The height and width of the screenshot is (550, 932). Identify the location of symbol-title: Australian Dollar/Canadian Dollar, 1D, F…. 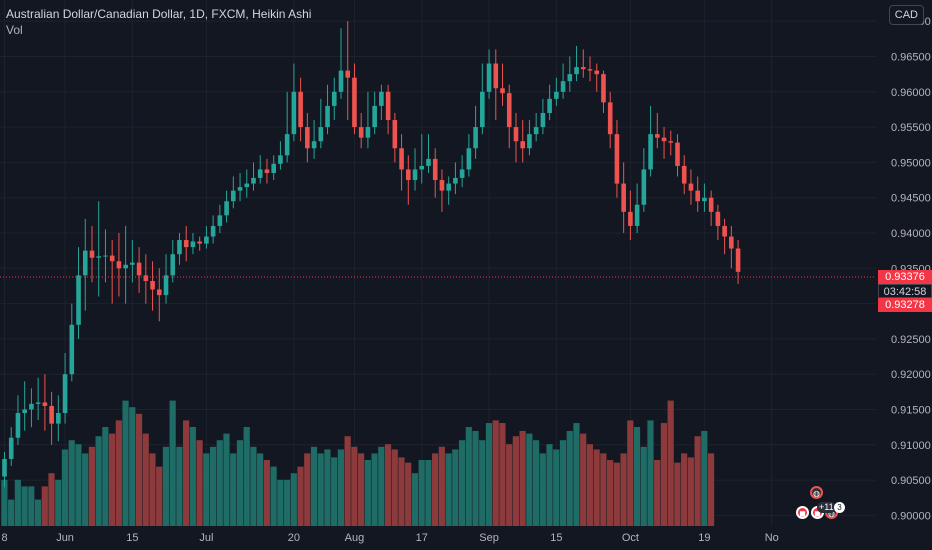
(159, 14).